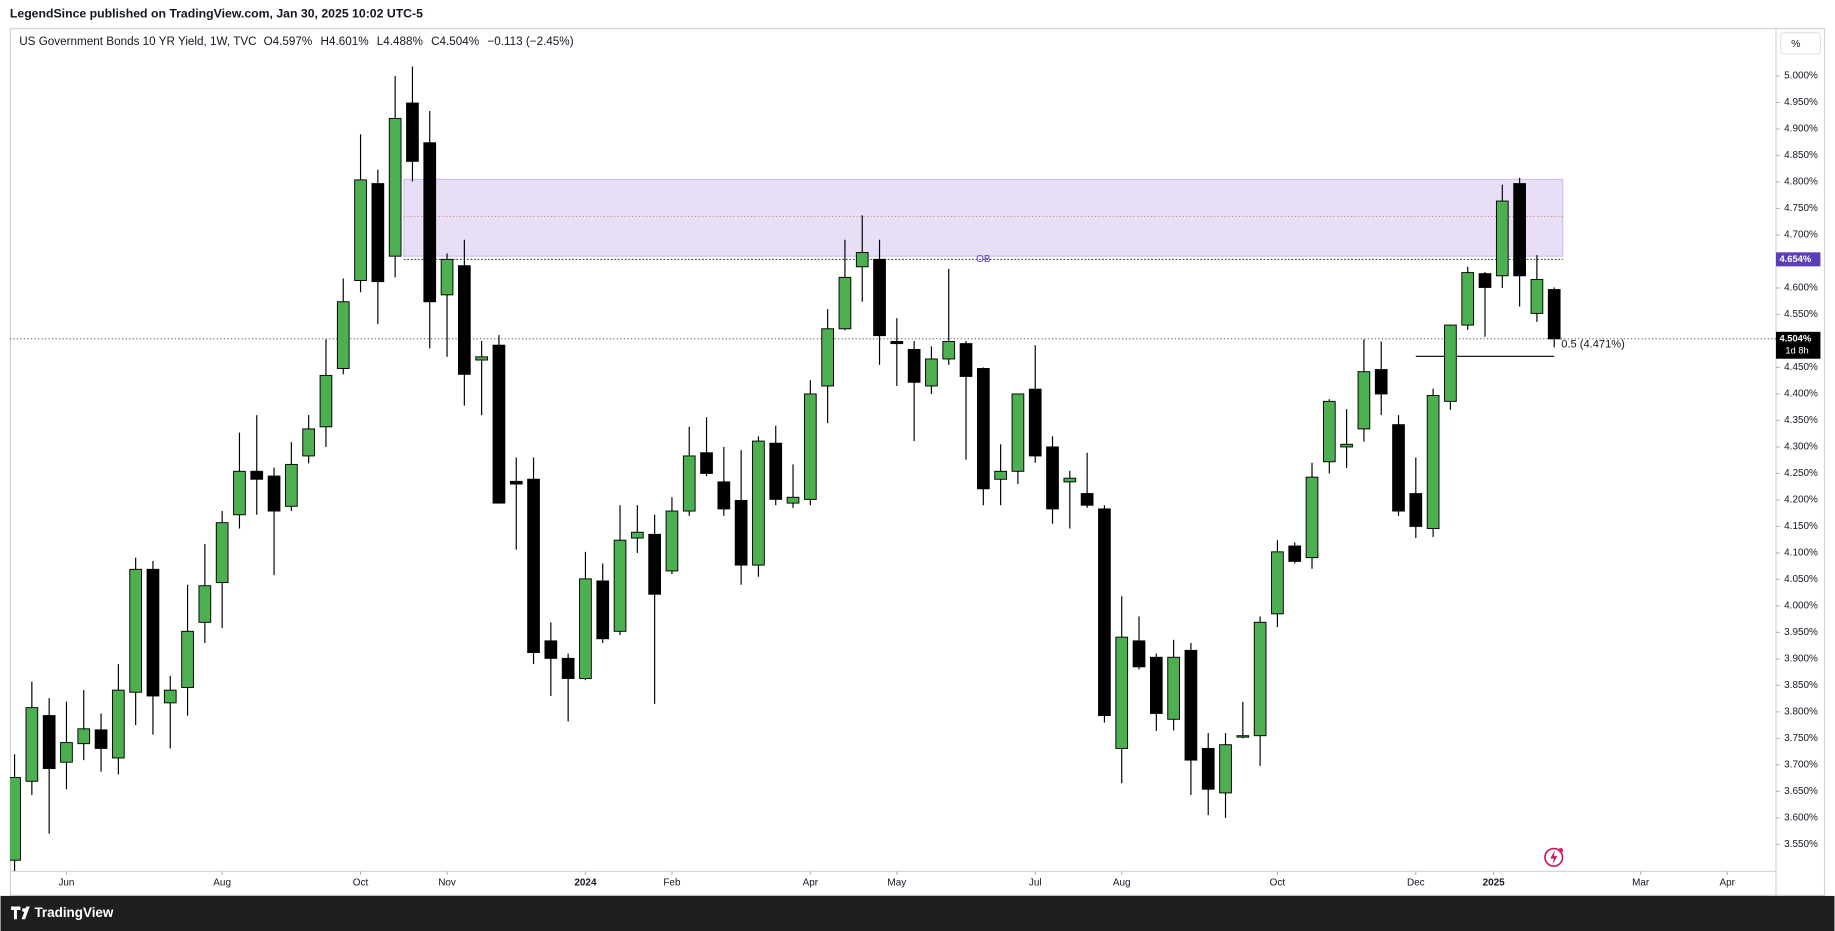 This screenshot has width=1835, height=931. I want to click on ob-price-label: 4.654%, so click(1795, 259).